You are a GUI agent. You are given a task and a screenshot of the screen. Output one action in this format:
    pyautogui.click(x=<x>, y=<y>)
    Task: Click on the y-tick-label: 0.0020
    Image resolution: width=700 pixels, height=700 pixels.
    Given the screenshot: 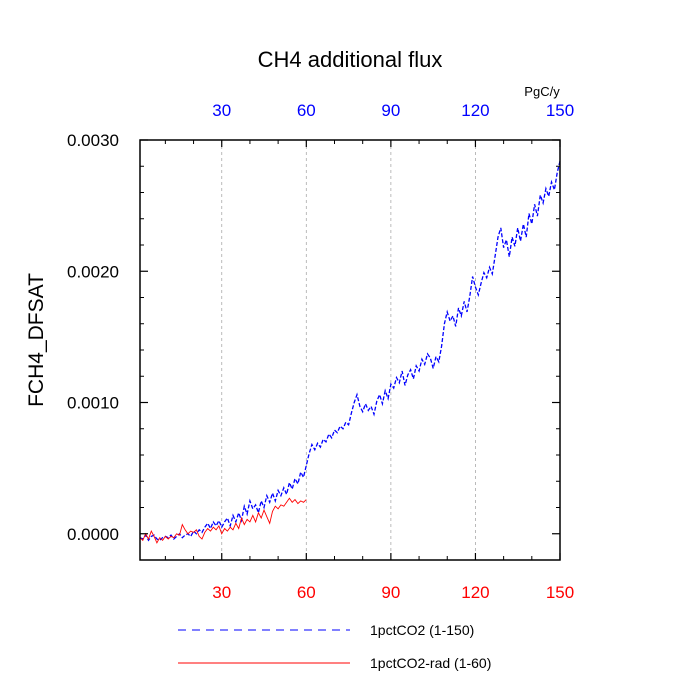 What is the action you would take?
    pyautogui.click(x=93, y=271)
    